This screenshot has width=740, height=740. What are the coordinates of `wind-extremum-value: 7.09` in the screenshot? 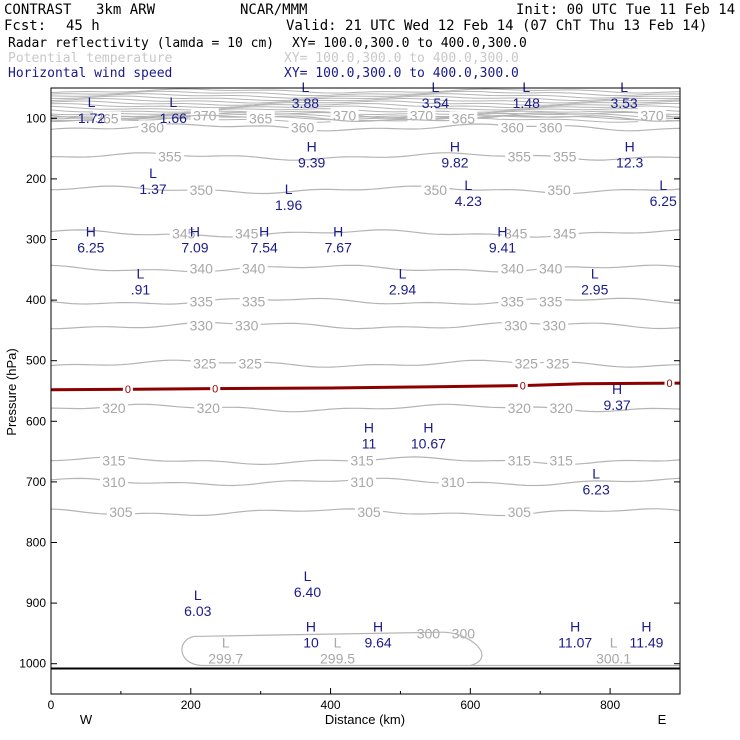 It's located at (194, 247).